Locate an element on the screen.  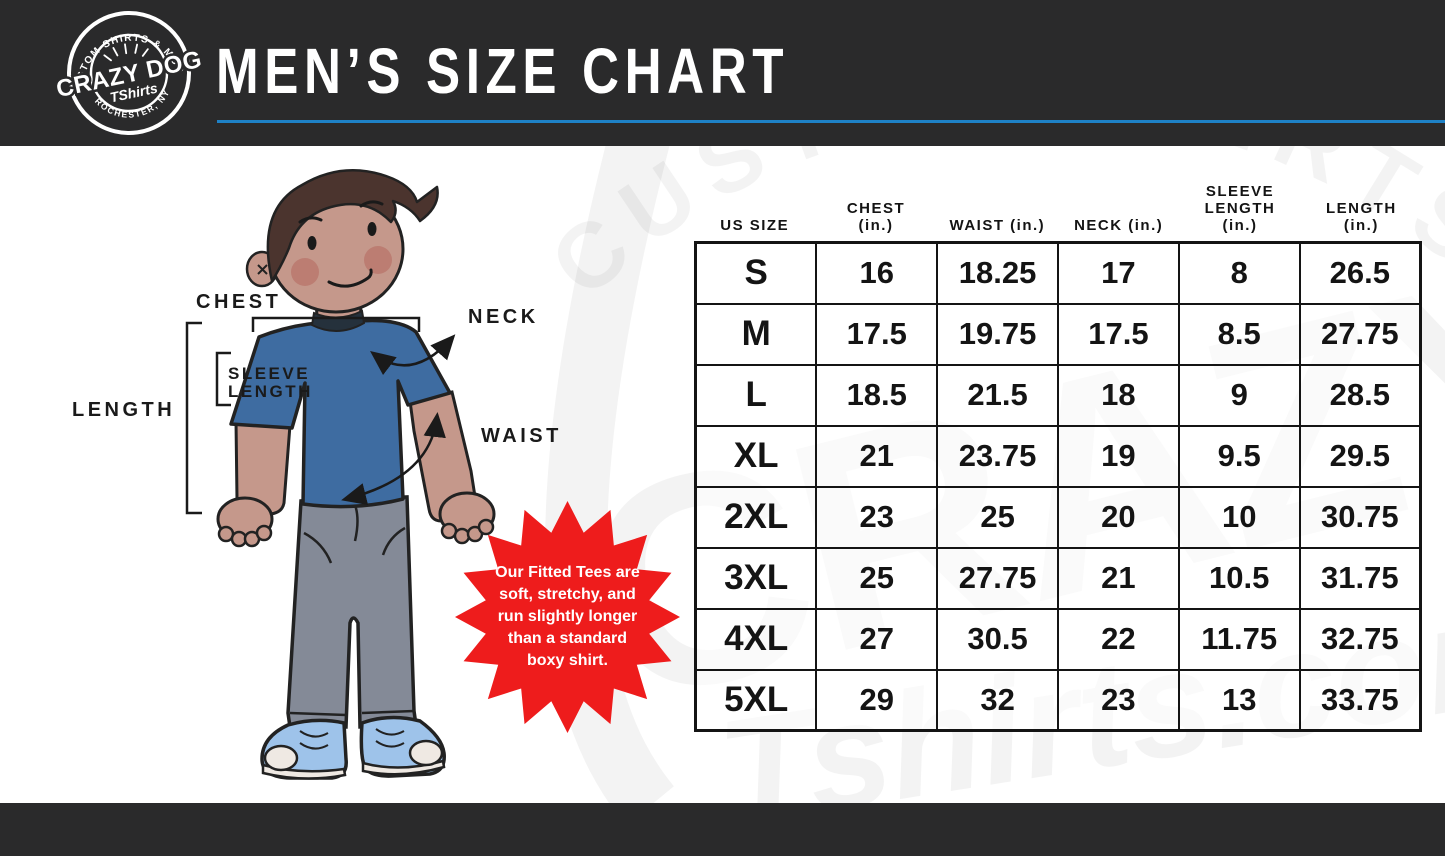
figure-right-arm is located at coordinates (452, 467).